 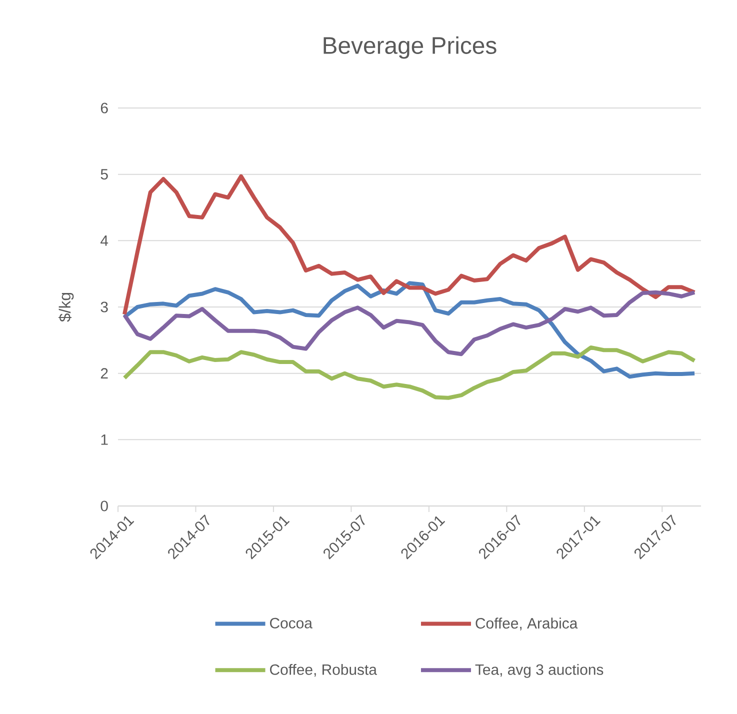 I want to click on y-tick-label: 3, so click(x=104, y=307).